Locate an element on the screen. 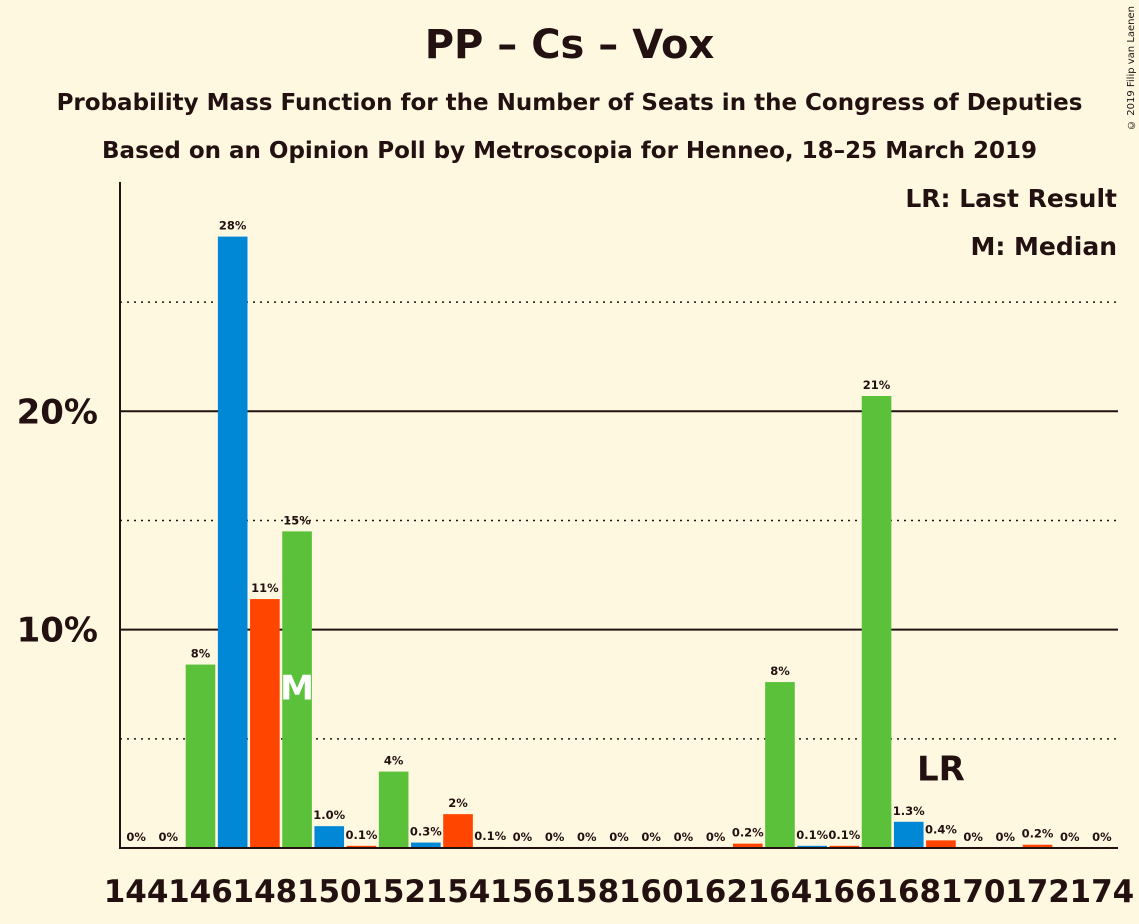  data-label: 0.4% is located at coordinates (941, 829).